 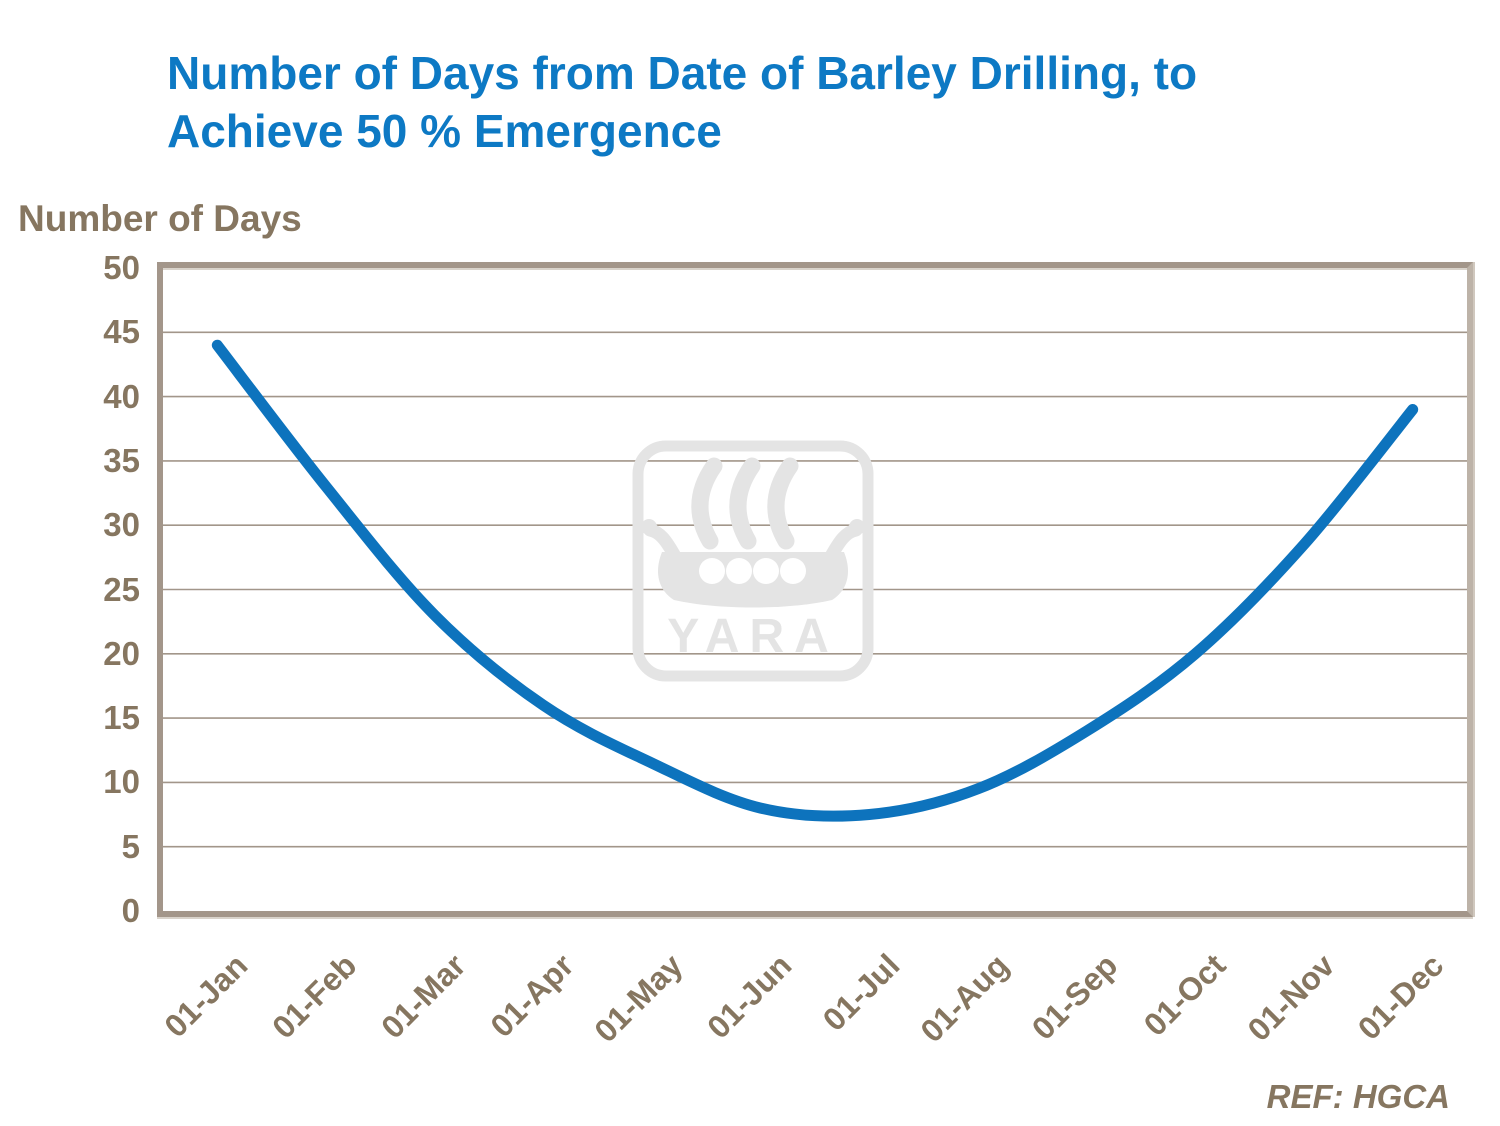 What do you see at coordinates (121, 460) in the screenshot?
I see `y-tick-label: 35` at bounding box center [121, 460].